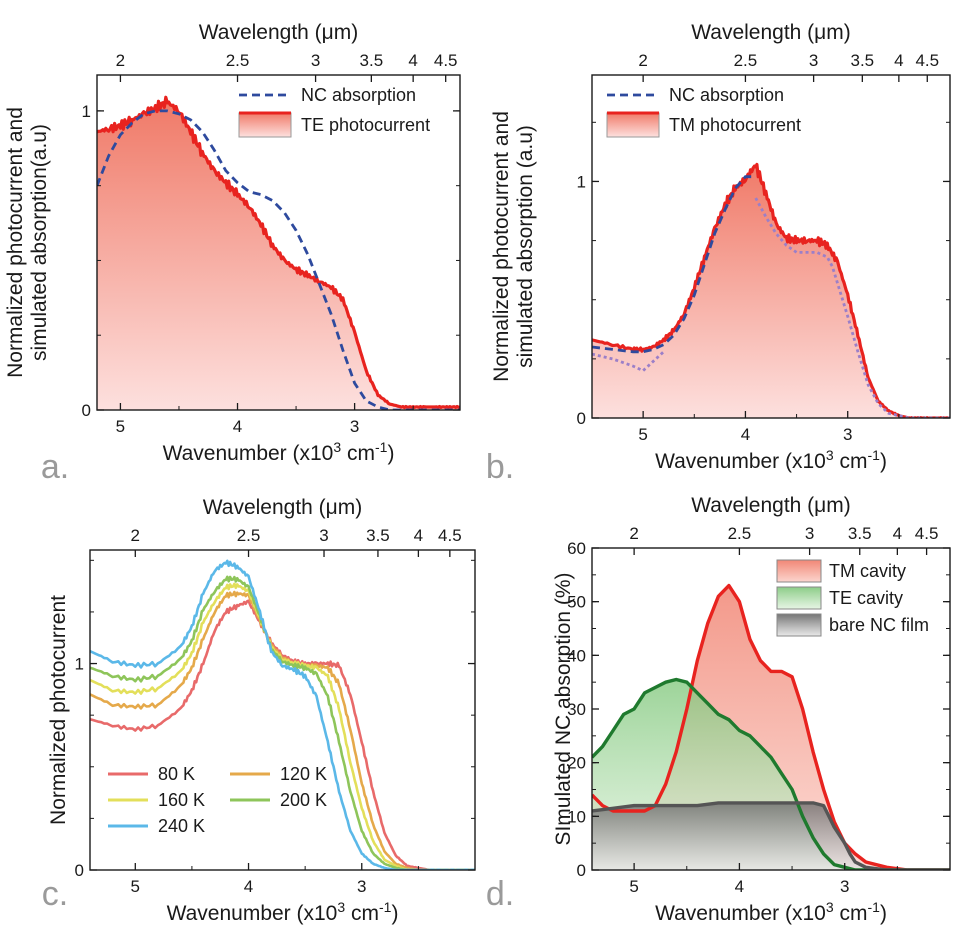 Image resolution: width=954 pixels, height=931 pixels. What do you see at coordinates (867, 571) in the screenshot?
I see `legend-label-tm-cavity: TM cavity` at bounding box center [867, 571].